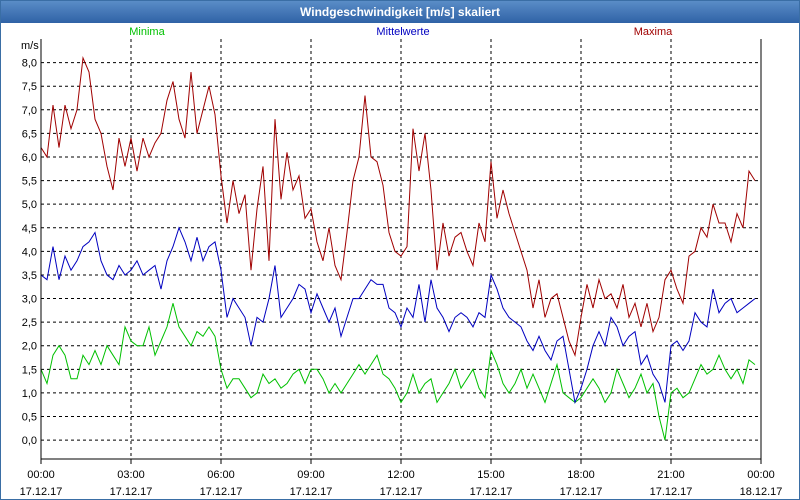 This screenshot has height=500, width=800. I want to click on y-tick-label: 1,5, so click(29, 370).